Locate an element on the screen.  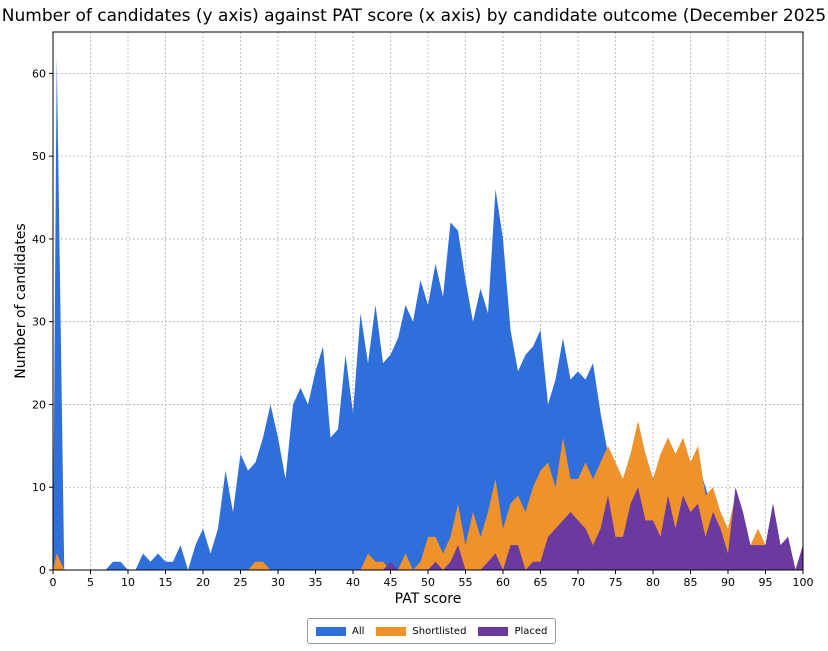
legend-item-all: All is located at coordinates (340, 631).